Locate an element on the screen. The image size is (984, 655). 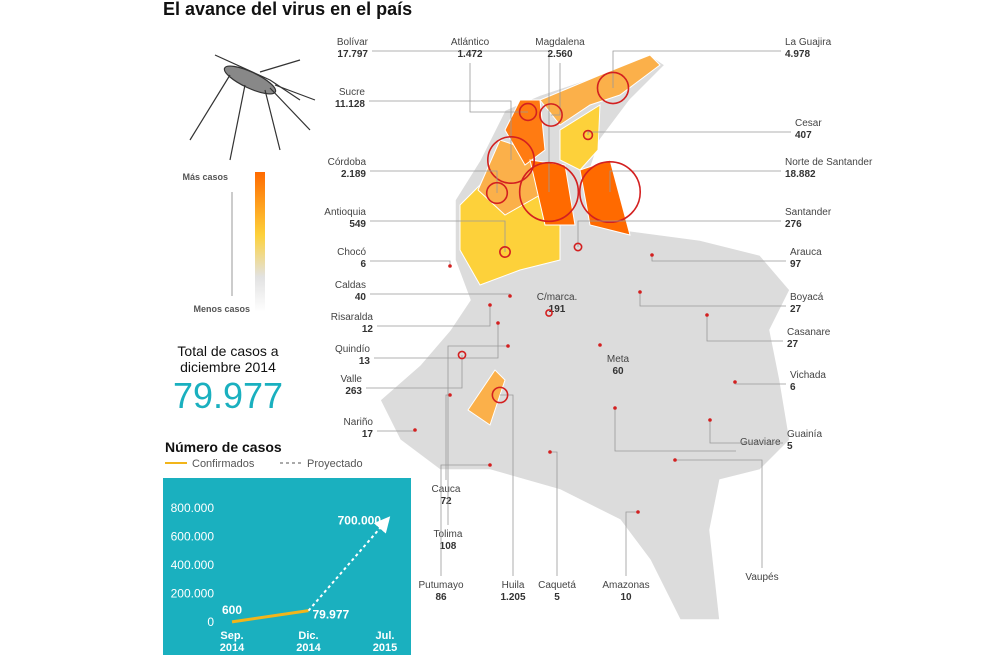
department-cases: 11.128 is located at coordinates (350, 104).